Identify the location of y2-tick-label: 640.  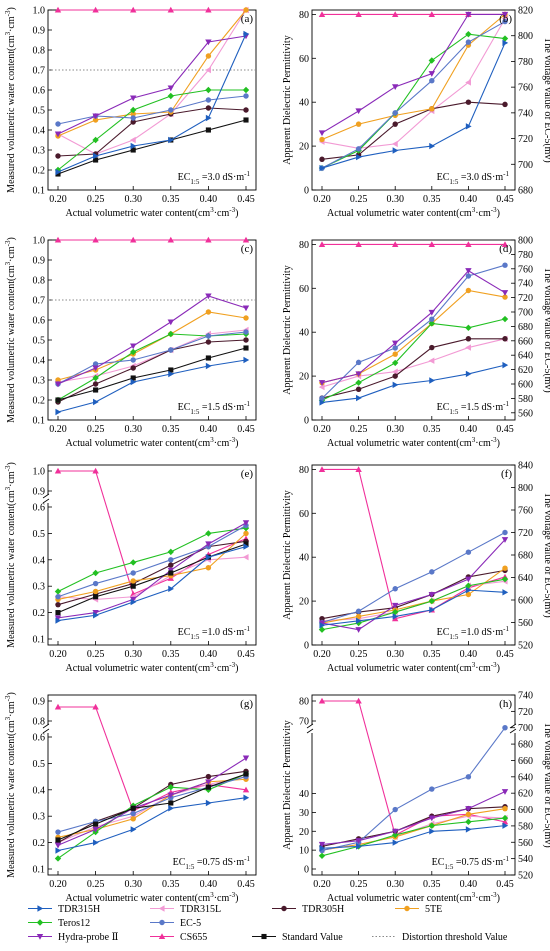
(525, 777).